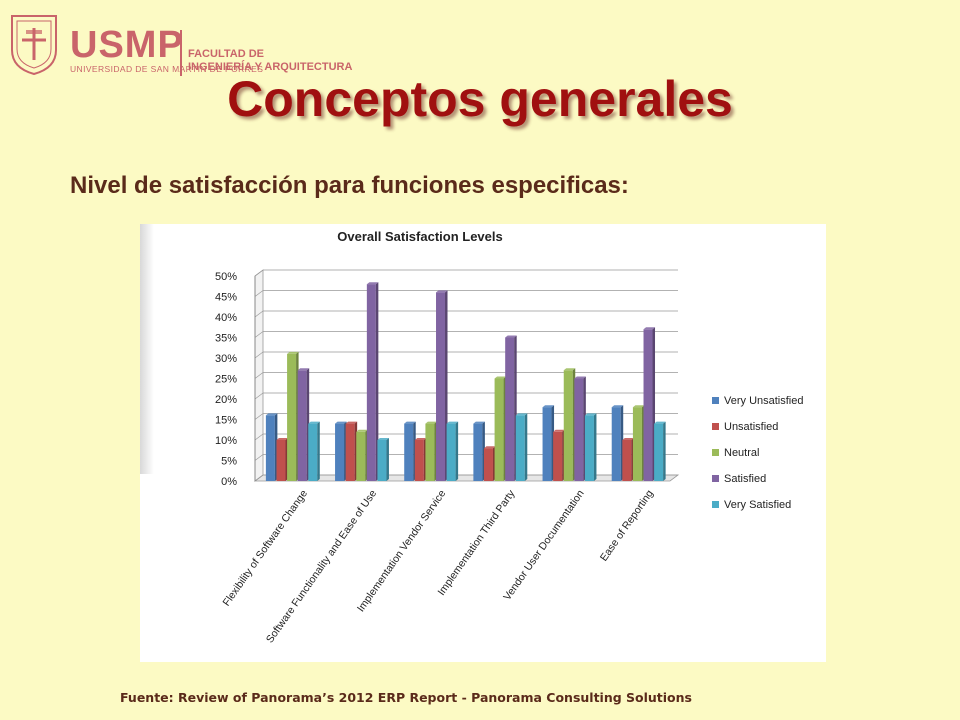 This screenshot has width=960, height=720. What do you see at coordinates (127, 45) in the screenshot?
I see `logo-text: USMP` at bounding box center [127, 45].